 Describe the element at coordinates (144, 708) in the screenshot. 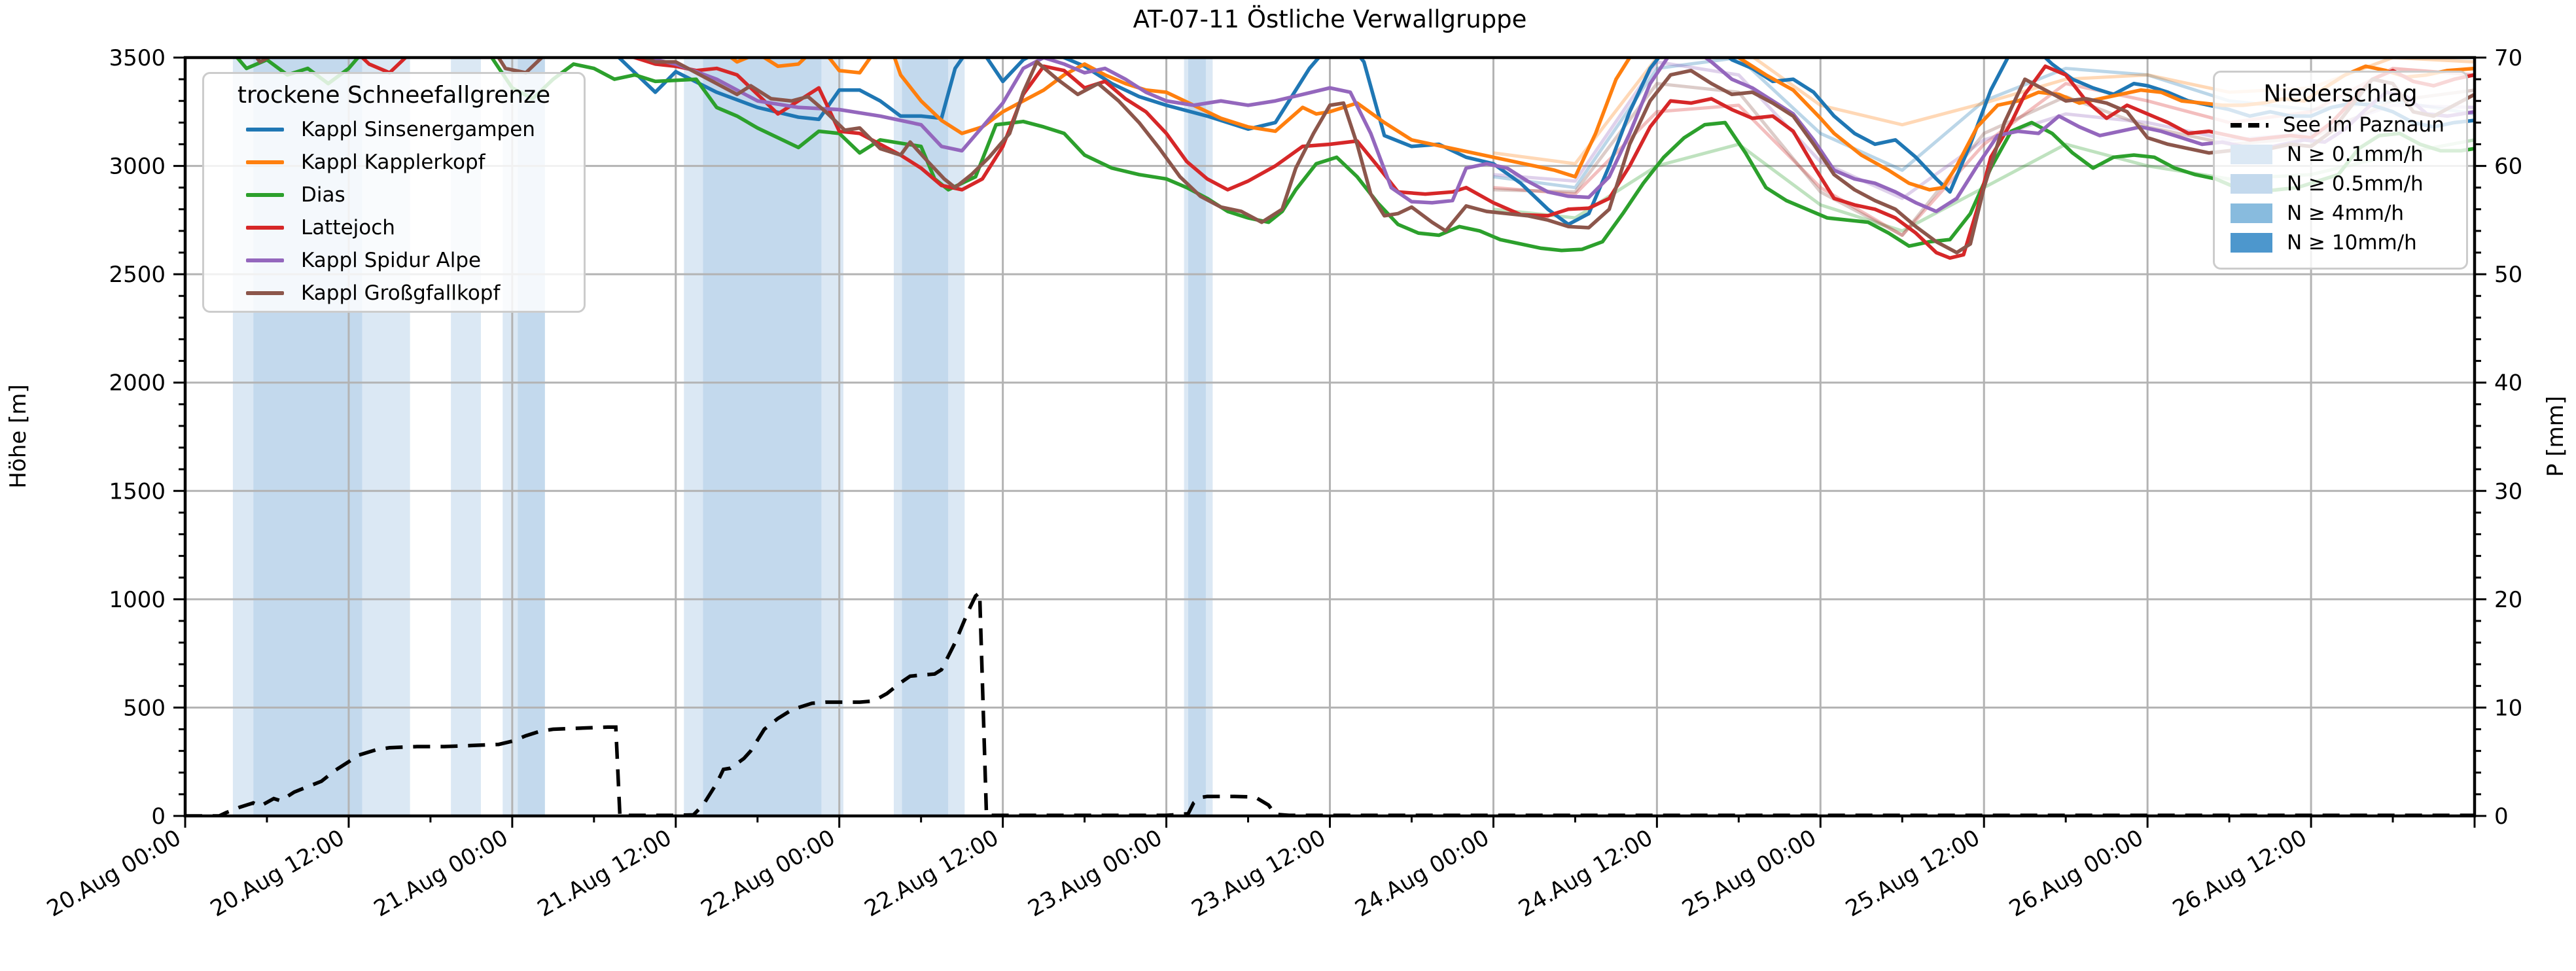

I see `y-left-tick-label: 500` at that location.